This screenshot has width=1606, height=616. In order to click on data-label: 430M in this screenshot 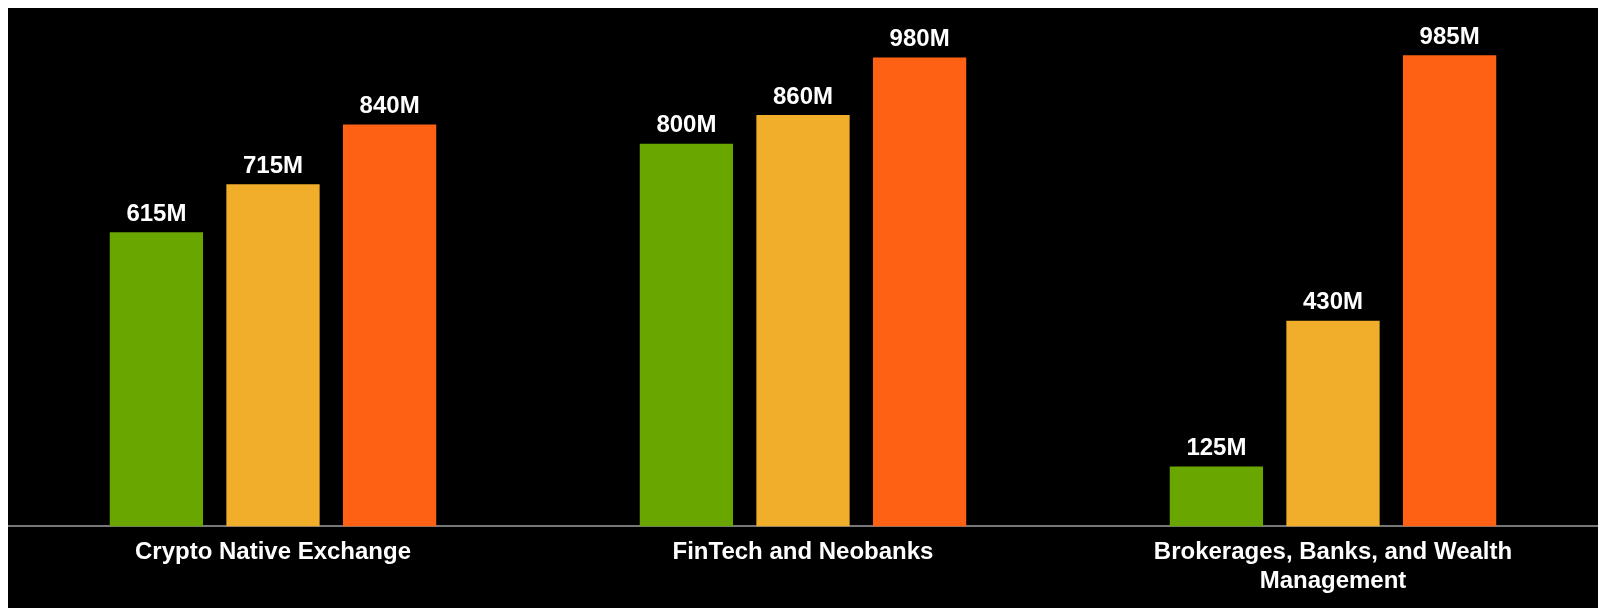, I will do `click(1333, 301)`.